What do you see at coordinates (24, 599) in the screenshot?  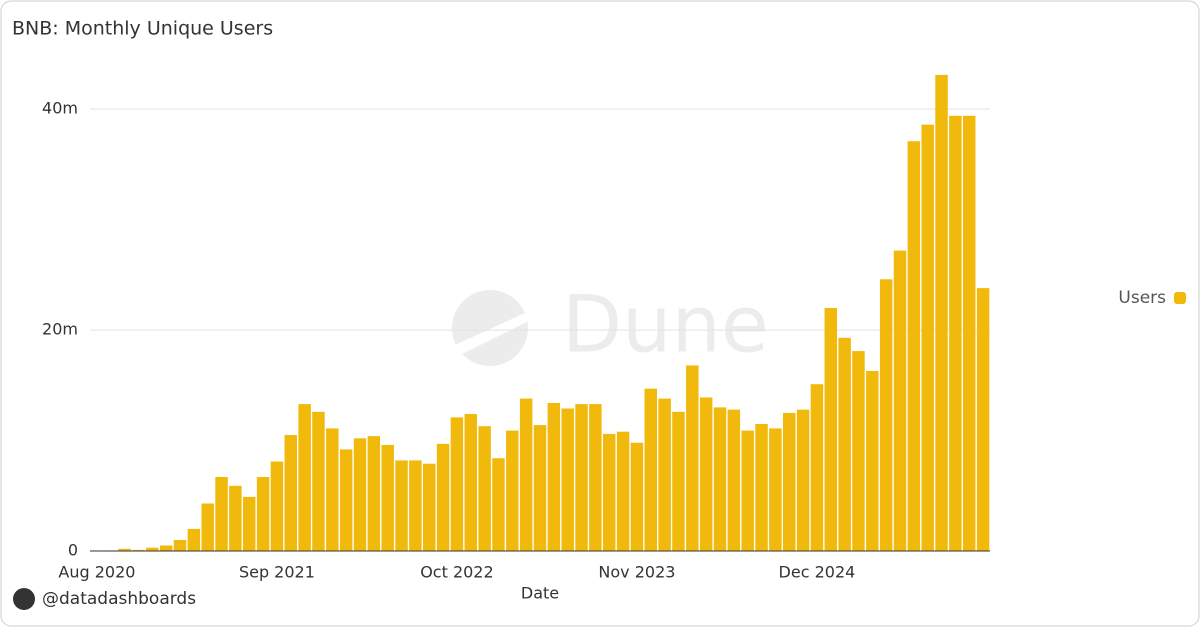 I see `avatar` at bounding box center [24, 599].